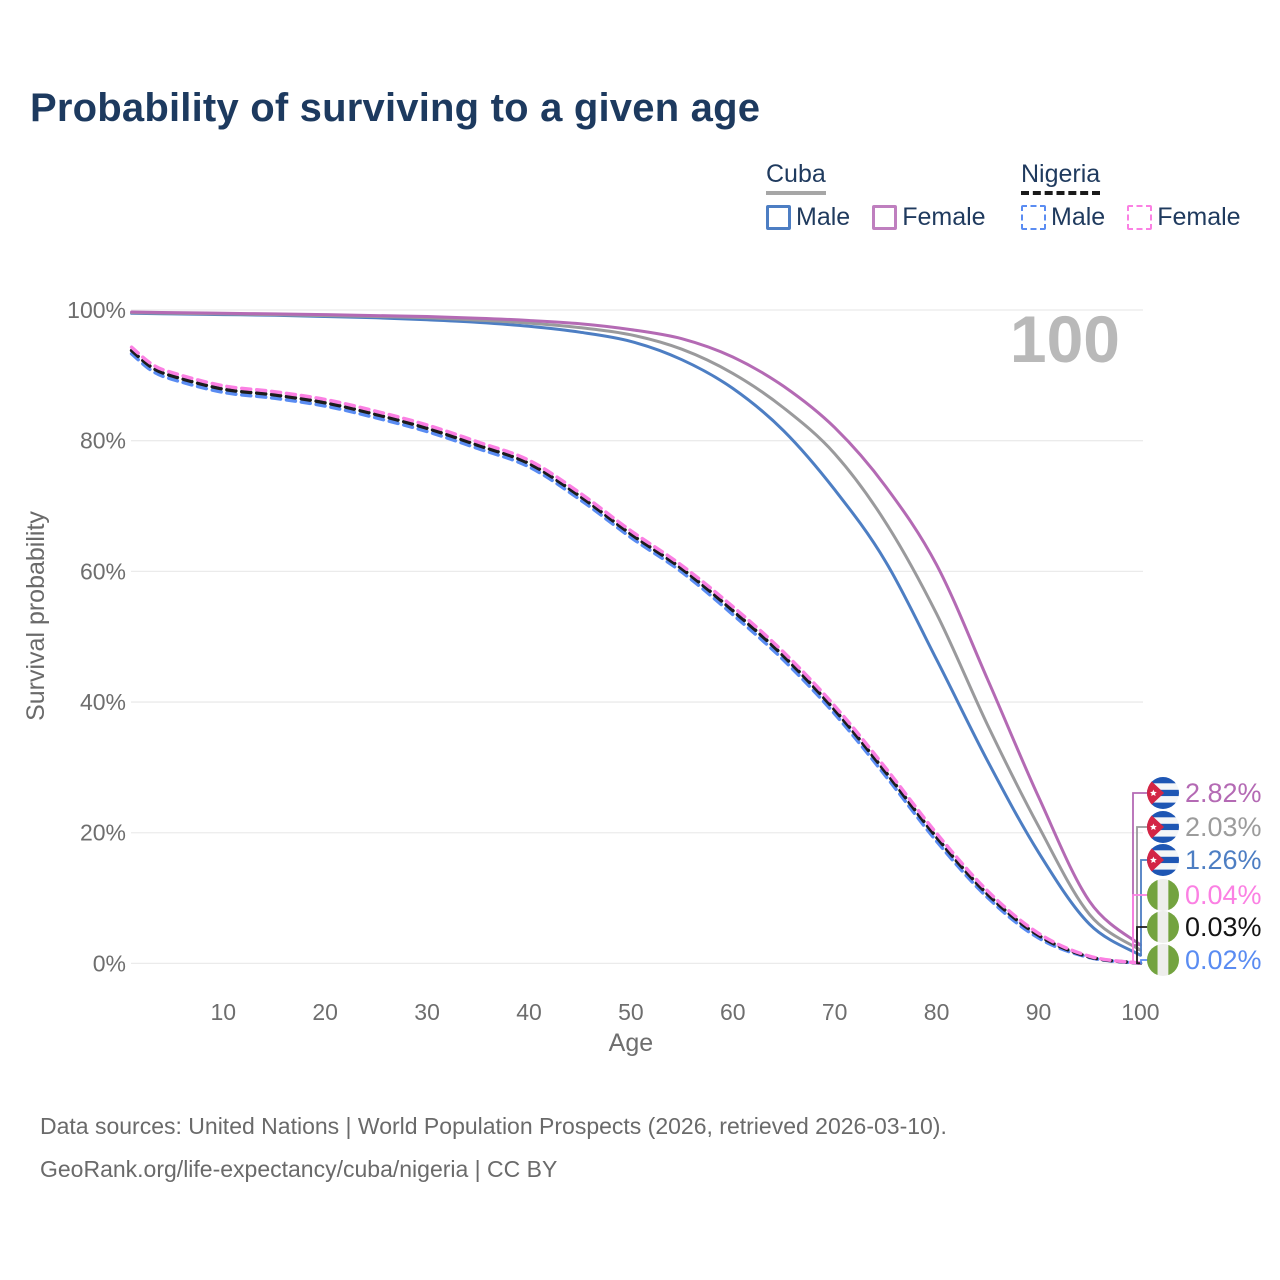 This screenshot has width=1280, height=1280. I want to click on end-label-cuba-both: 2.03%, so click(1204, 827).